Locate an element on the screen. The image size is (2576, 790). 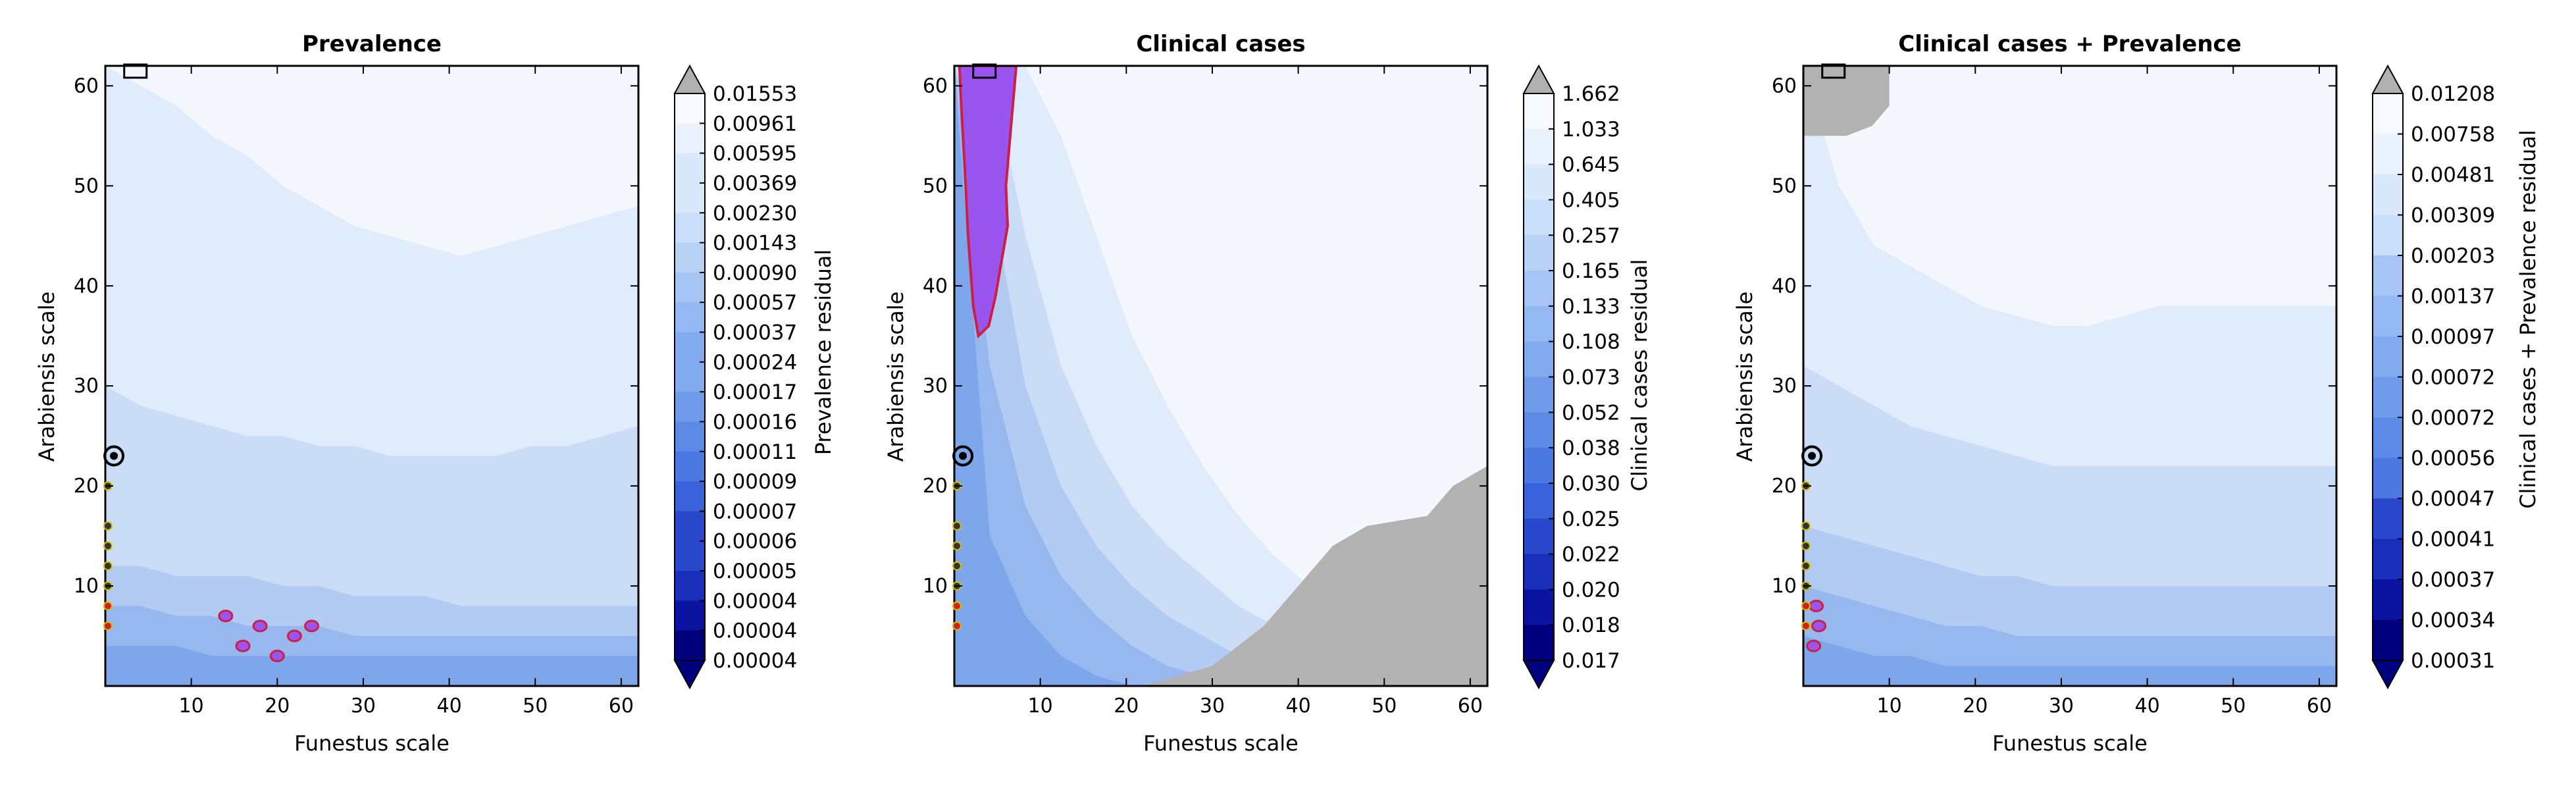
colorbar-tick-label: 0.00006 is located at coordinates (755, 542).